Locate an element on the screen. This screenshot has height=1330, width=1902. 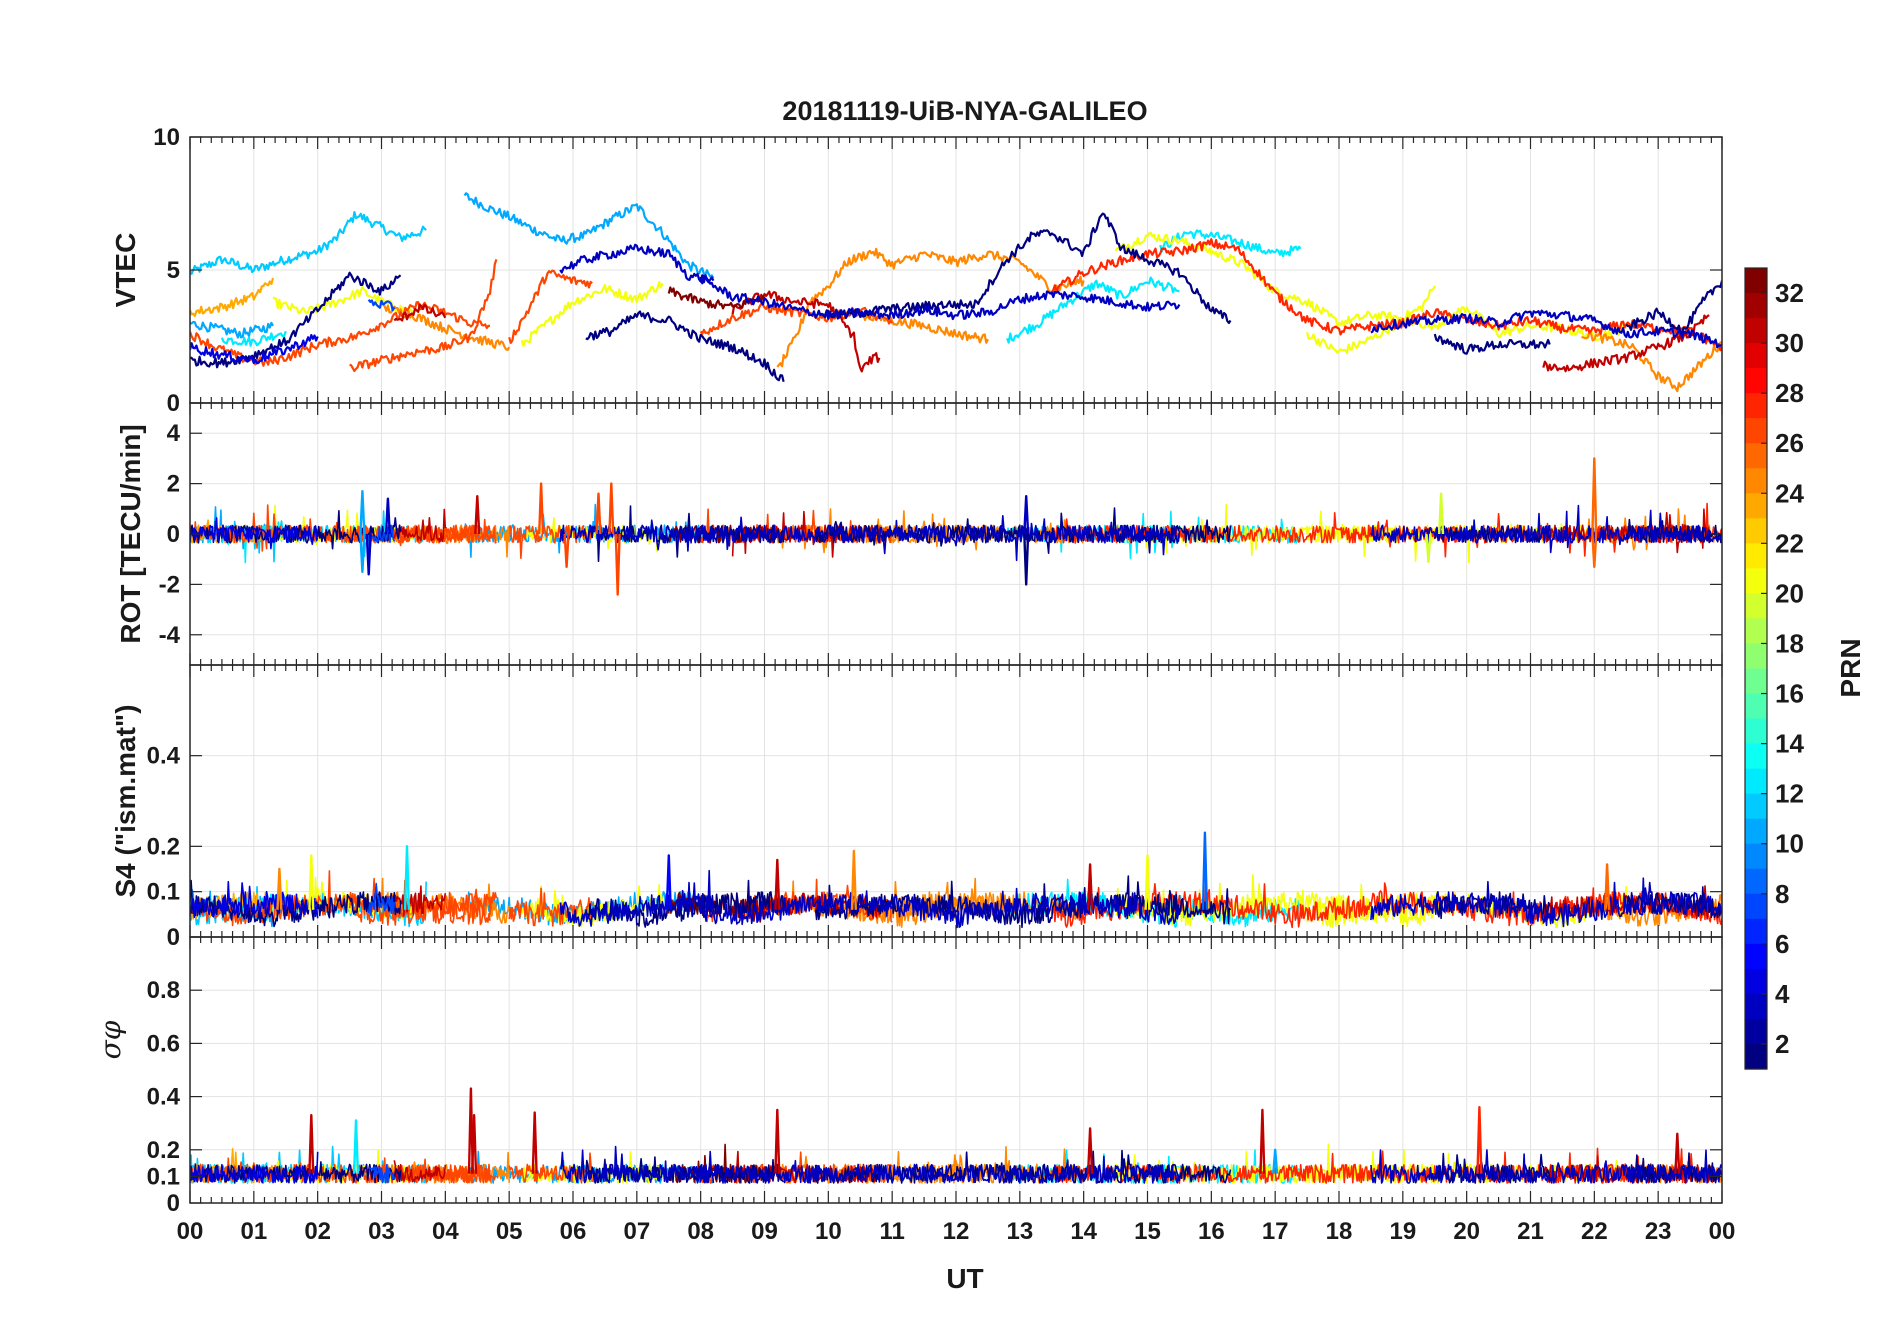
x-tick-label: 20 is located at coordinates (1466, 1231).